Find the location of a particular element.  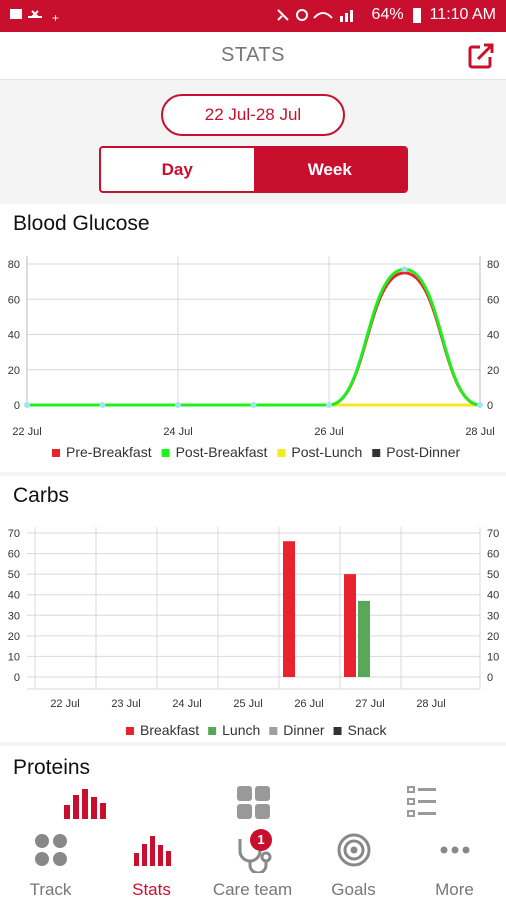

glucose-title: Blood Glucose is located at coordinates (81, 223).